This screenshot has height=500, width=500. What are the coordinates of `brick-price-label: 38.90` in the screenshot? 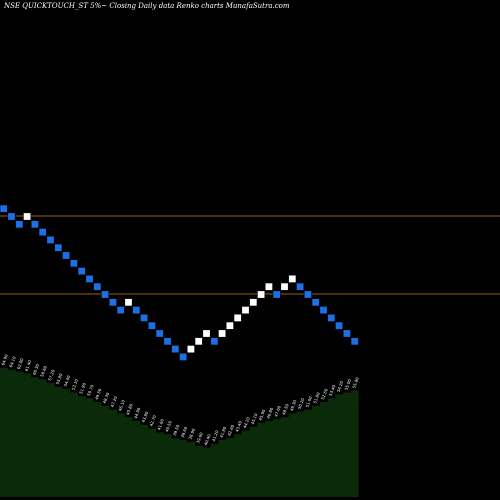 It's located at (191, 433).